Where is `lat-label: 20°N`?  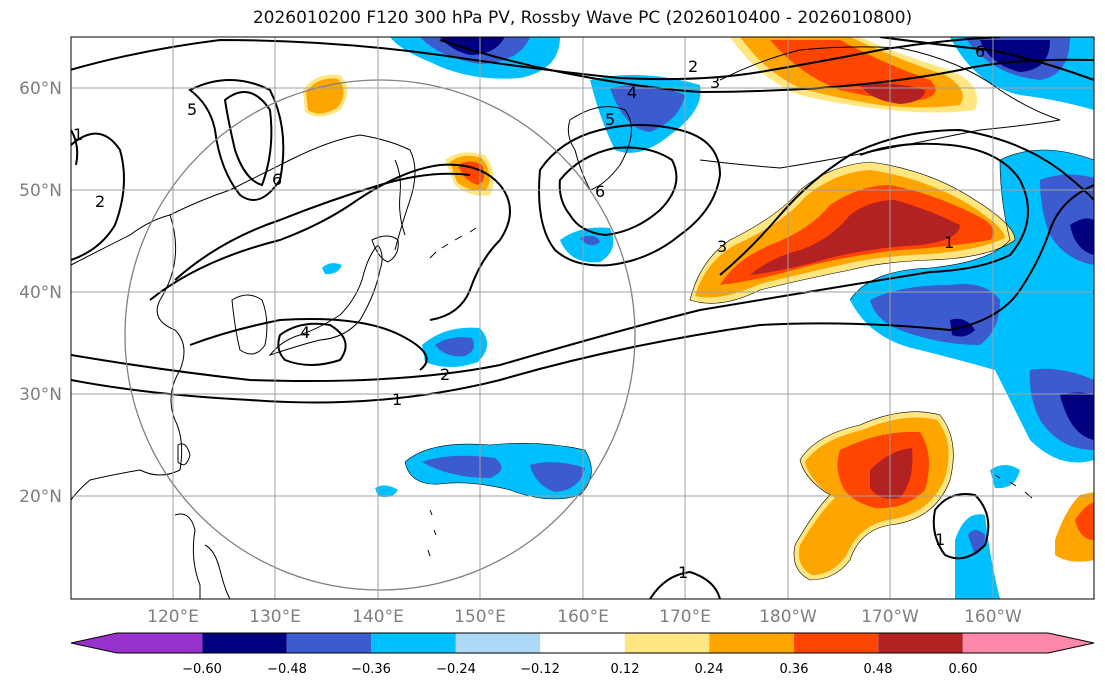 lat-label: 20°N is located at coordinates (40, 497).